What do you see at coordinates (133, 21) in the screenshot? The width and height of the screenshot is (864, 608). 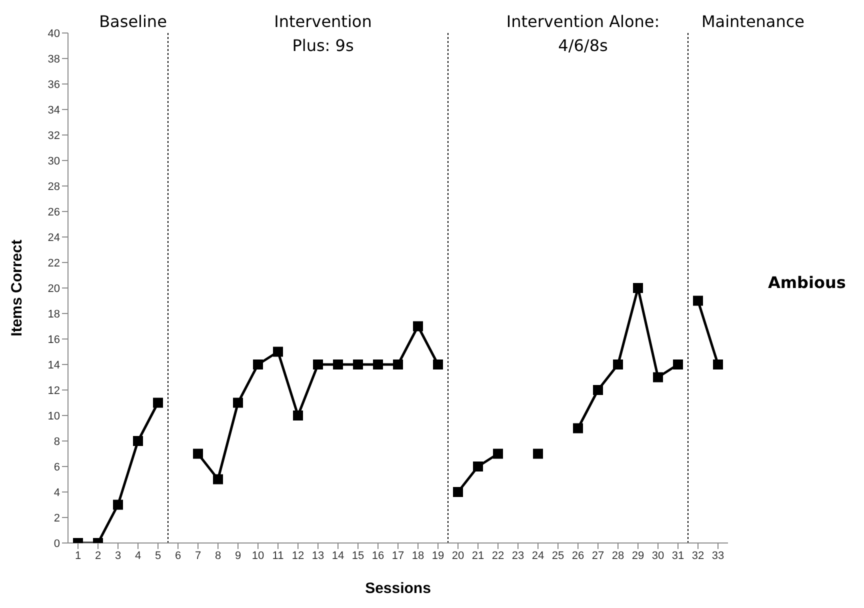 I see `text: Baseline` at bounding box center [133, 21].